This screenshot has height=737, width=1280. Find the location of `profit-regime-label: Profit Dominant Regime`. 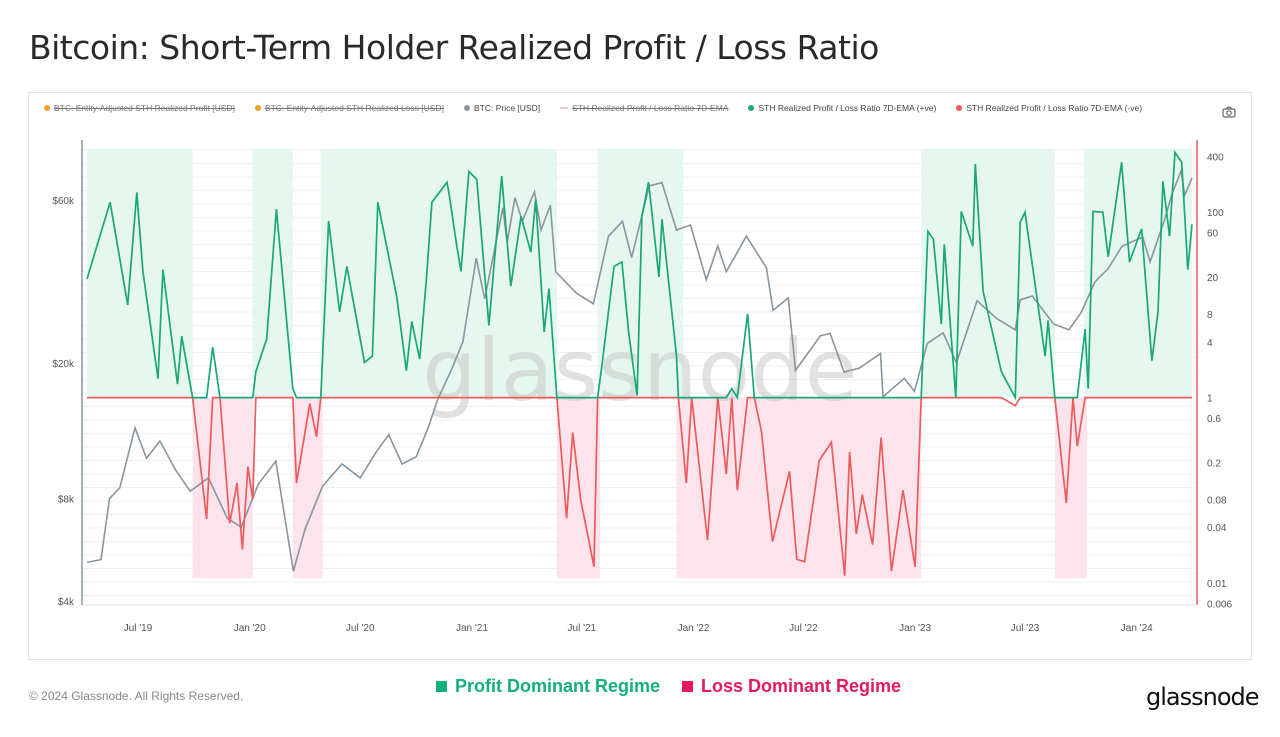

profit-regime-label: Profit Dominant Regime is located at coordinates (558, 686).